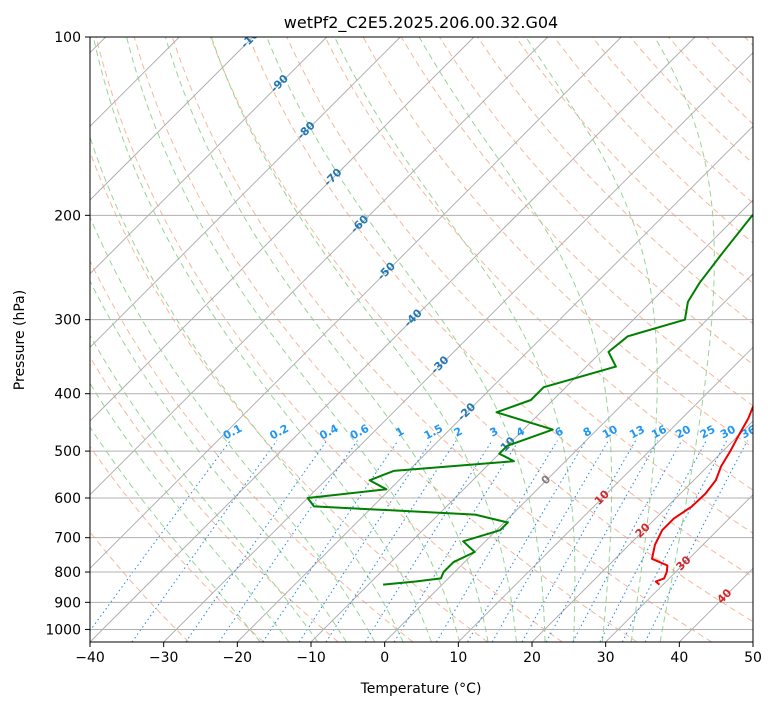 The width and height of the screenshot is (775, 708). I want to click on y-tick-label: 100, so click(67, 38).